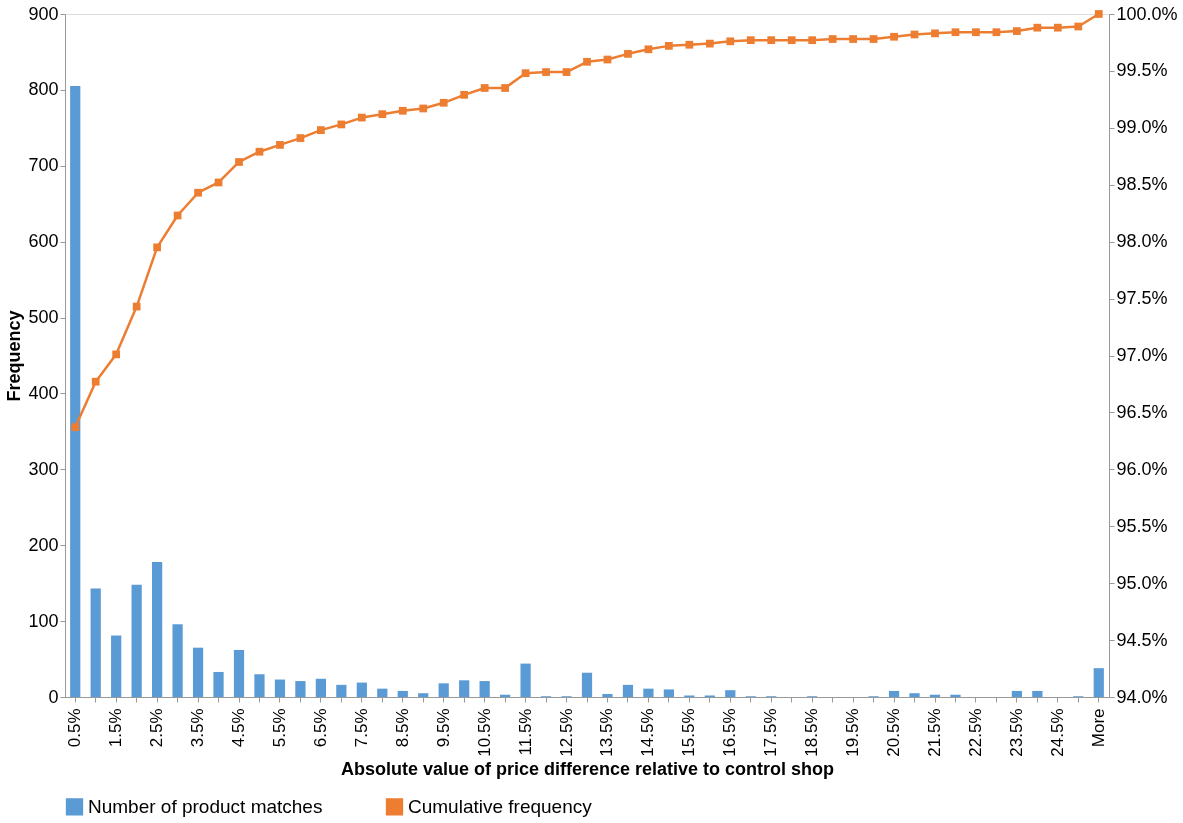 The width and height of the screenshot is (1183, 823). Describe the element at coordinates (587, 768) in the screenshot. I see `x-axis-title: Absolute value of price difference relative to control shop` at that location.